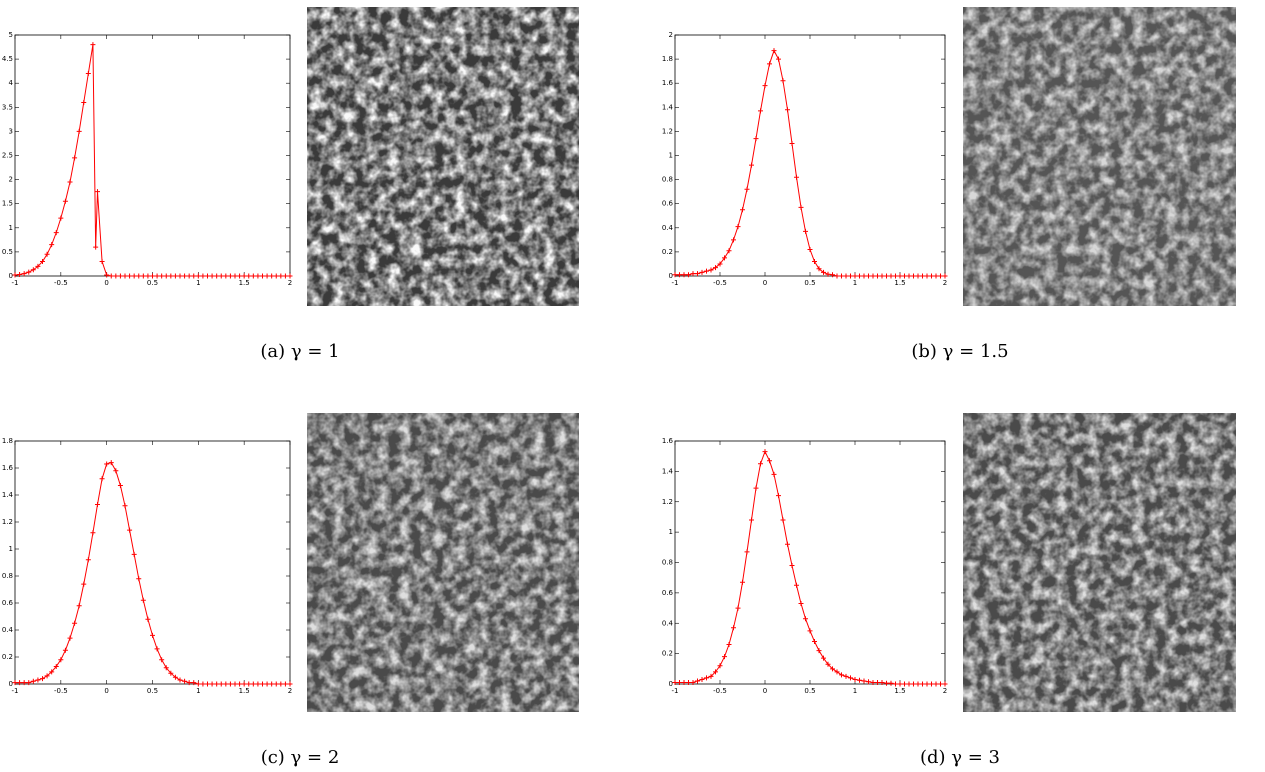 The width and height of the screenshot is (1265, 772). What do you see at coordinates (7, 252) in the screenshot?
I see `y-tick-label: 0.5` at bounding box center [7, 252].